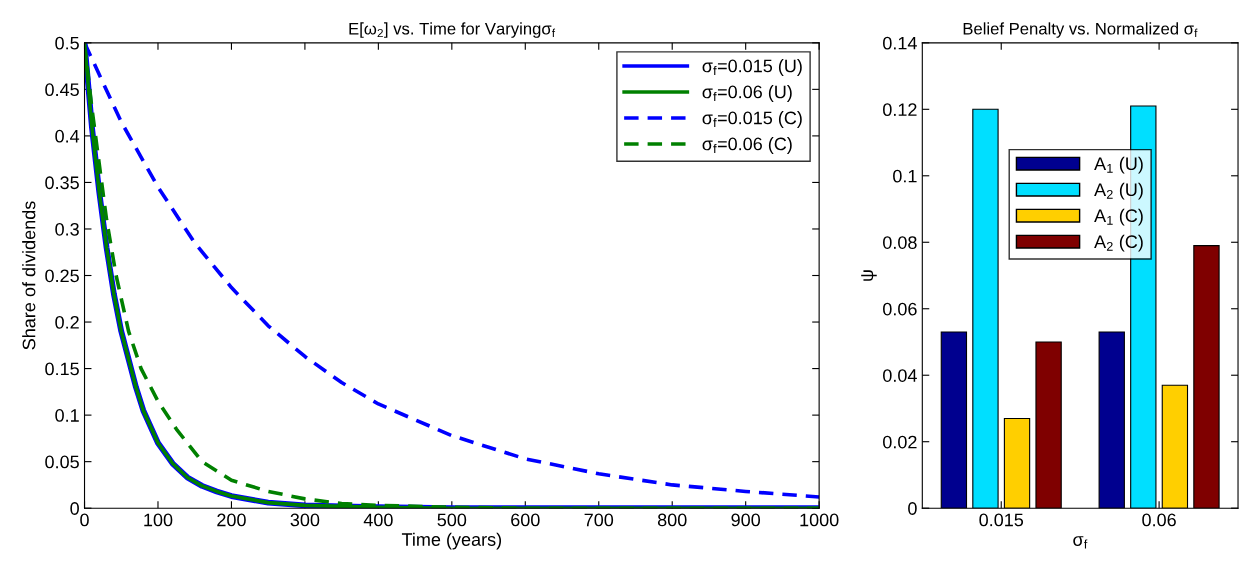  Describe the element at coordinates (451, 541) in the screenshot. I see `x-axis-title: Time (years)` at that location.